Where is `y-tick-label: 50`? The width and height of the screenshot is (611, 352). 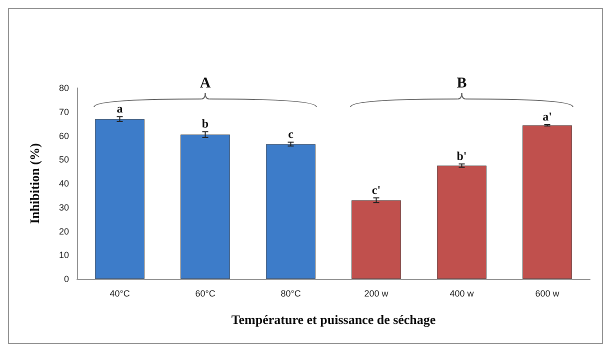 y-tick-label: 50 is located at coordinates (63, 159).